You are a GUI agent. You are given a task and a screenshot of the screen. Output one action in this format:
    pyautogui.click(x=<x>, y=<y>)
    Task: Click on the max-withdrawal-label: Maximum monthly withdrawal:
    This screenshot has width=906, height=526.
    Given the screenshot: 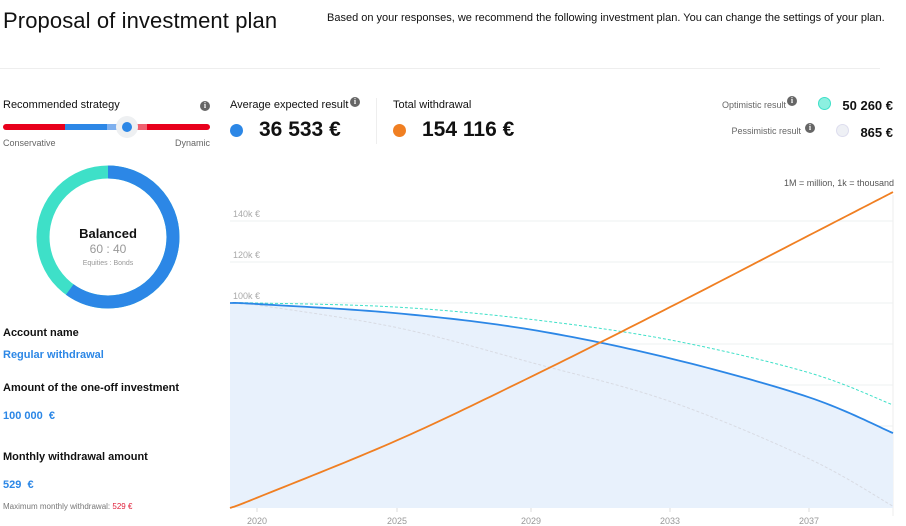 What is the action you would take?
    pyautogui.click(x=57, y=506)
    